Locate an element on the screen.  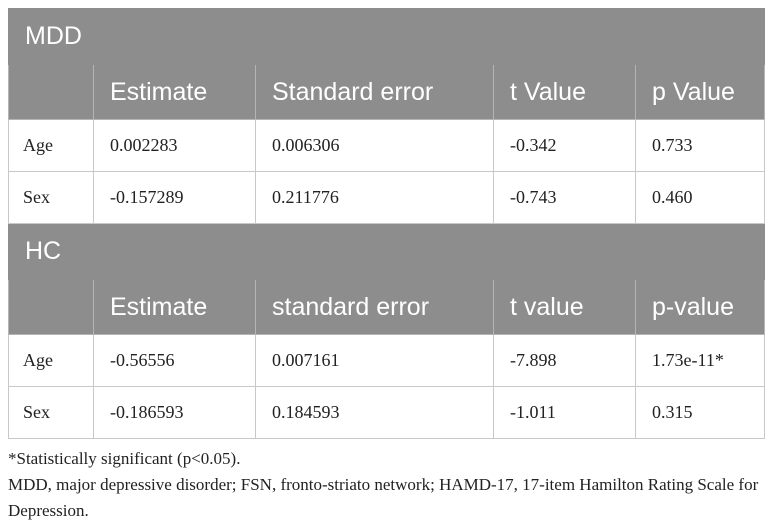
header-row: Estimate standard error t value p-value is located at coordinates (387, 307).